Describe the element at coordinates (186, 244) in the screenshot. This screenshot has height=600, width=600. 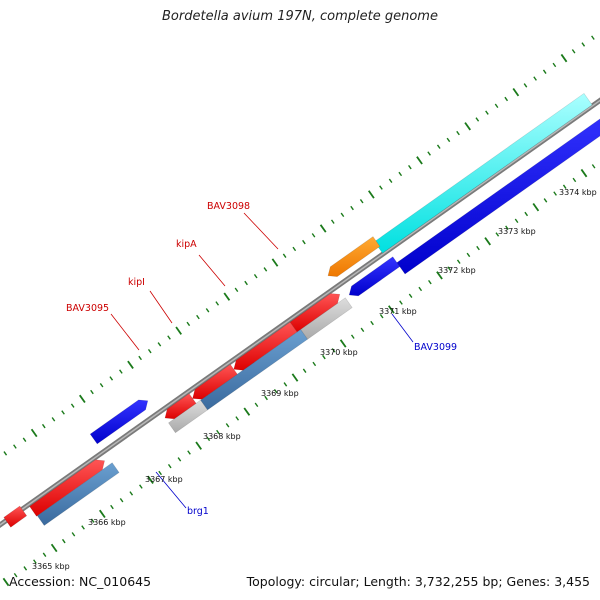
I see `gene-label: kipA` at that location.